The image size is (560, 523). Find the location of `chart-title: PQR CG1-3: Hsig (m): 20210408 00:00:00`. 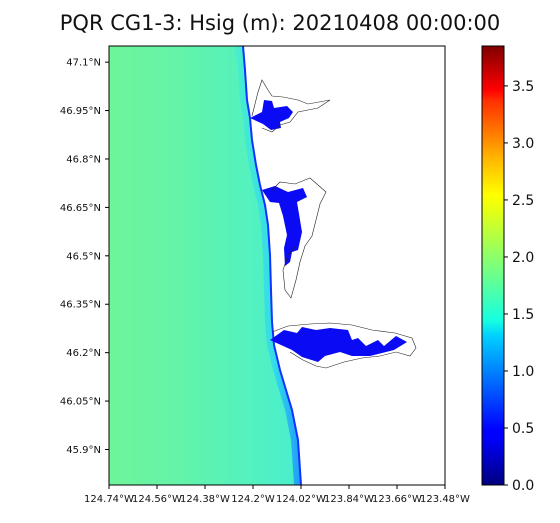

chart-title: PQR CG1-3: Hsig (m): 20210408 00:00:00 is located at coordinates (280, 23).